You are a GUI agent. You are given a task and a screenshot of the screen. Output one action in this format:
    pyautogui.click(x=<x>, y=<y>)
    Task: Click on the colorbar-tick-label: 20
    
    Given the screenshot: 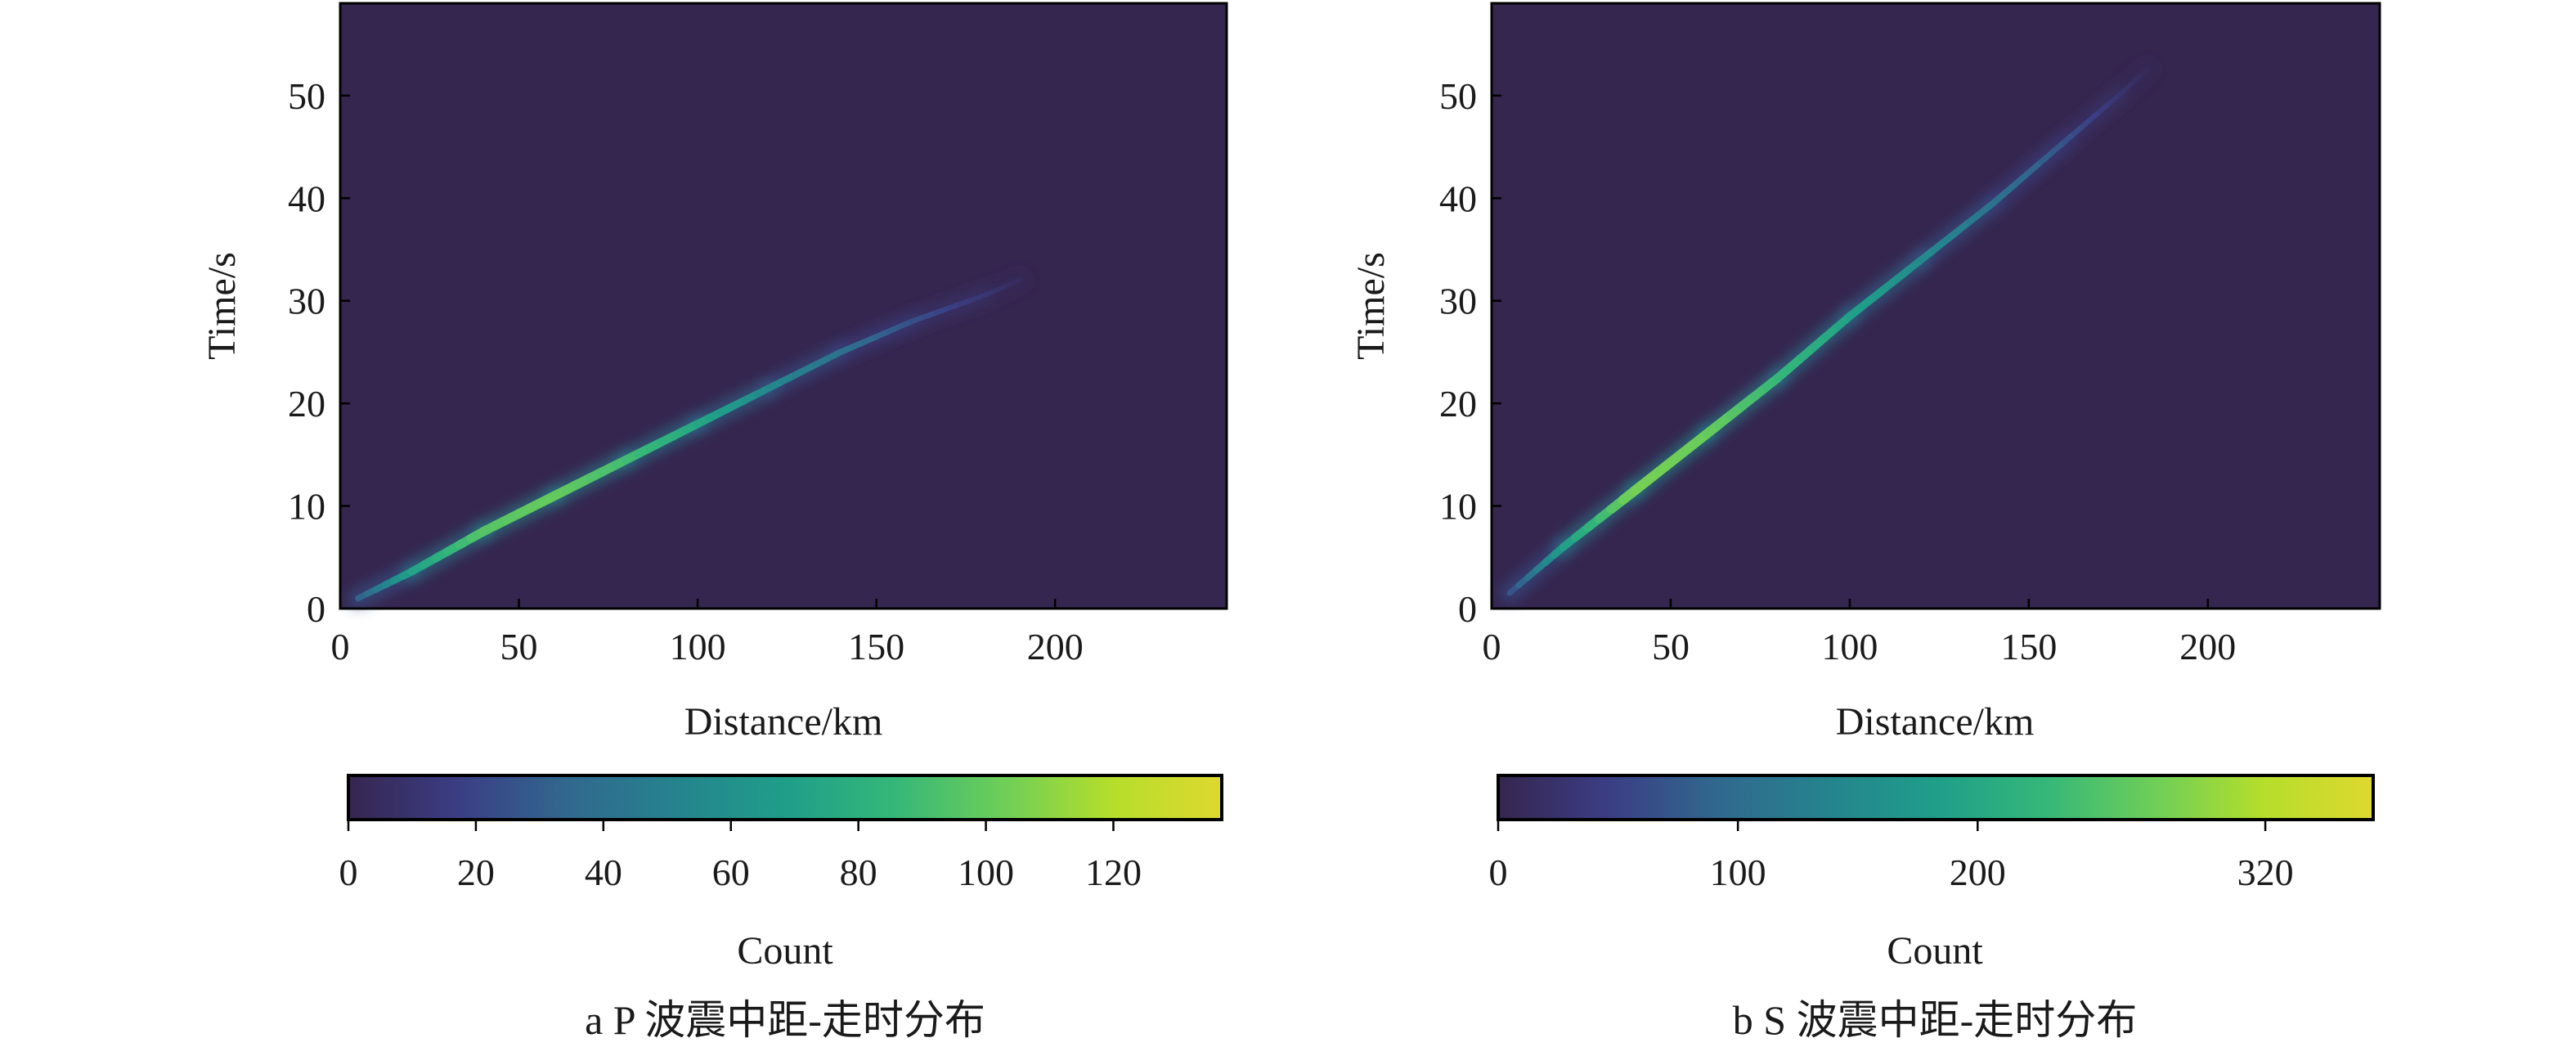 What is the action you would take?
    pyautogui.click(x=476, y=872)
    